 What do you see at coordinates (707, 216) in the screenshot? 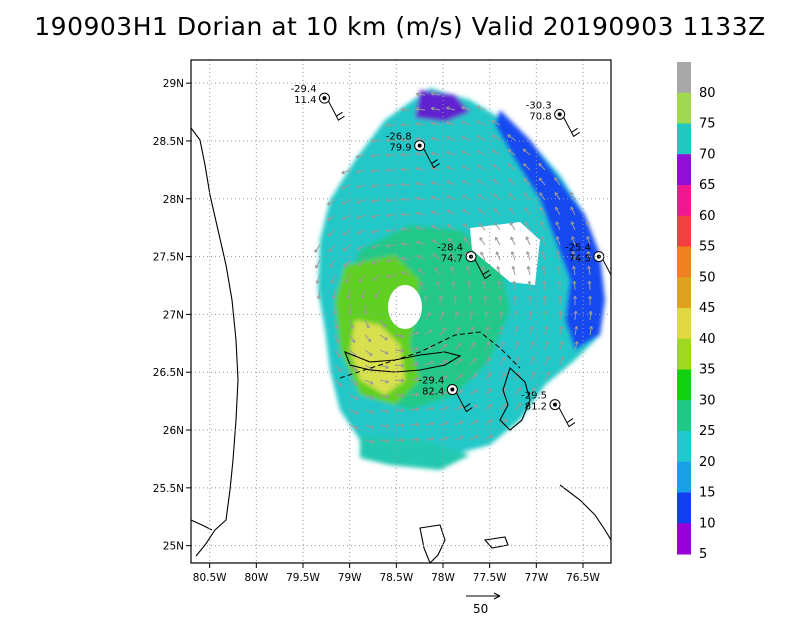
I see `colorbar-label: 60` at bounding box center [707, 216].